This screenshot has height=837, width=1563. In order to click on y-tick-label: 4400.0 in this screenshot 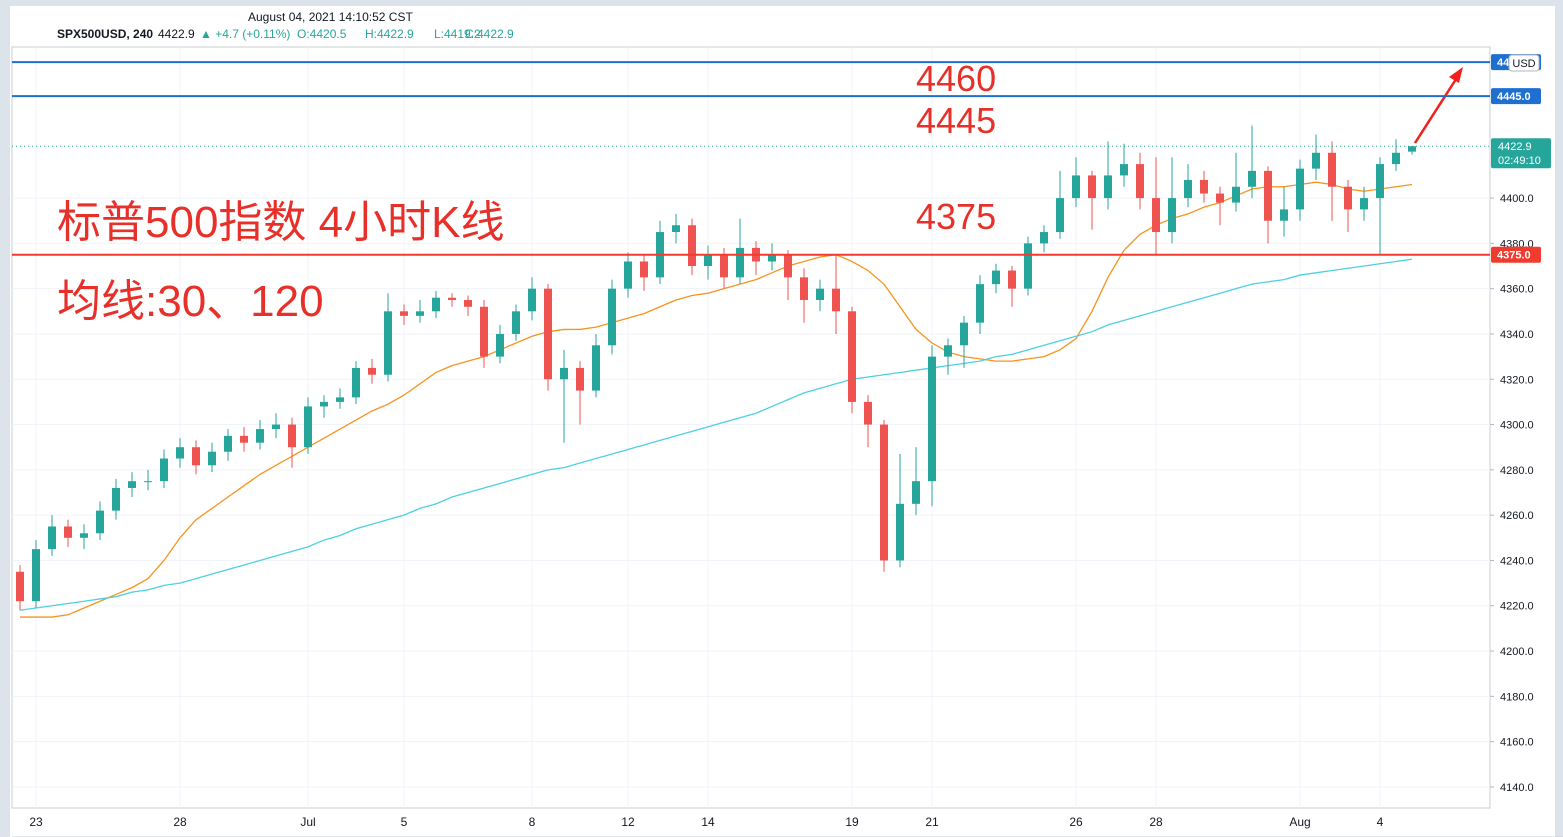, I will do `click(1517, 199)`.